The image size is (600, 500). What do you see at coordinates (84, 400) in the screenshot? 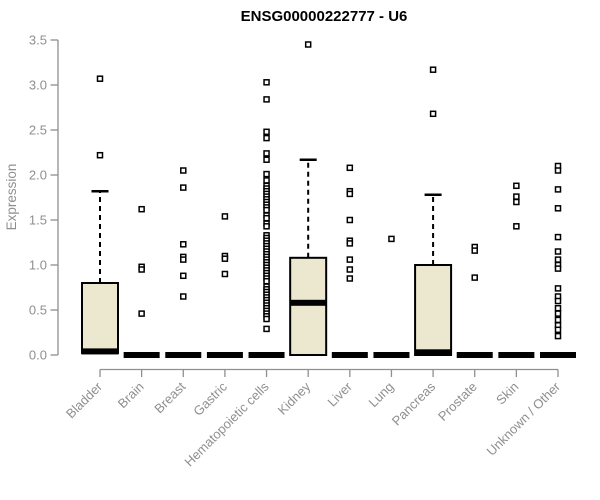
I see `x-tick-label: Bladder` at bounding box center [84, 400].